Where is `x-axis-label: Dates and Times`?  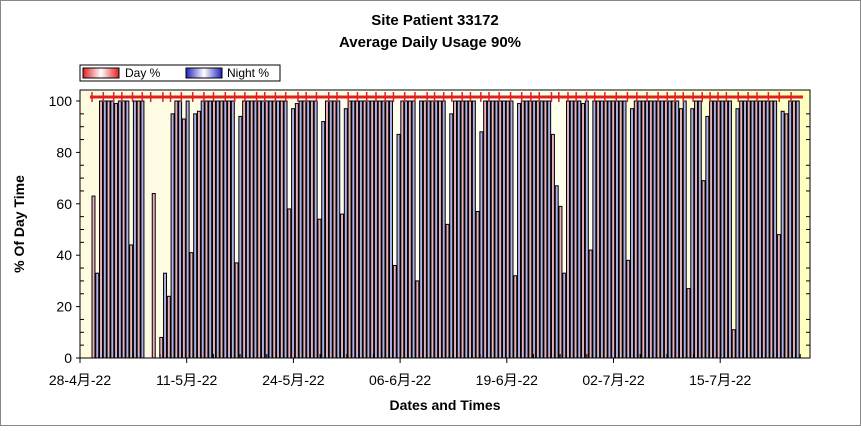 x-axis-label: Dates and Times is located at coordinates (444, 405).